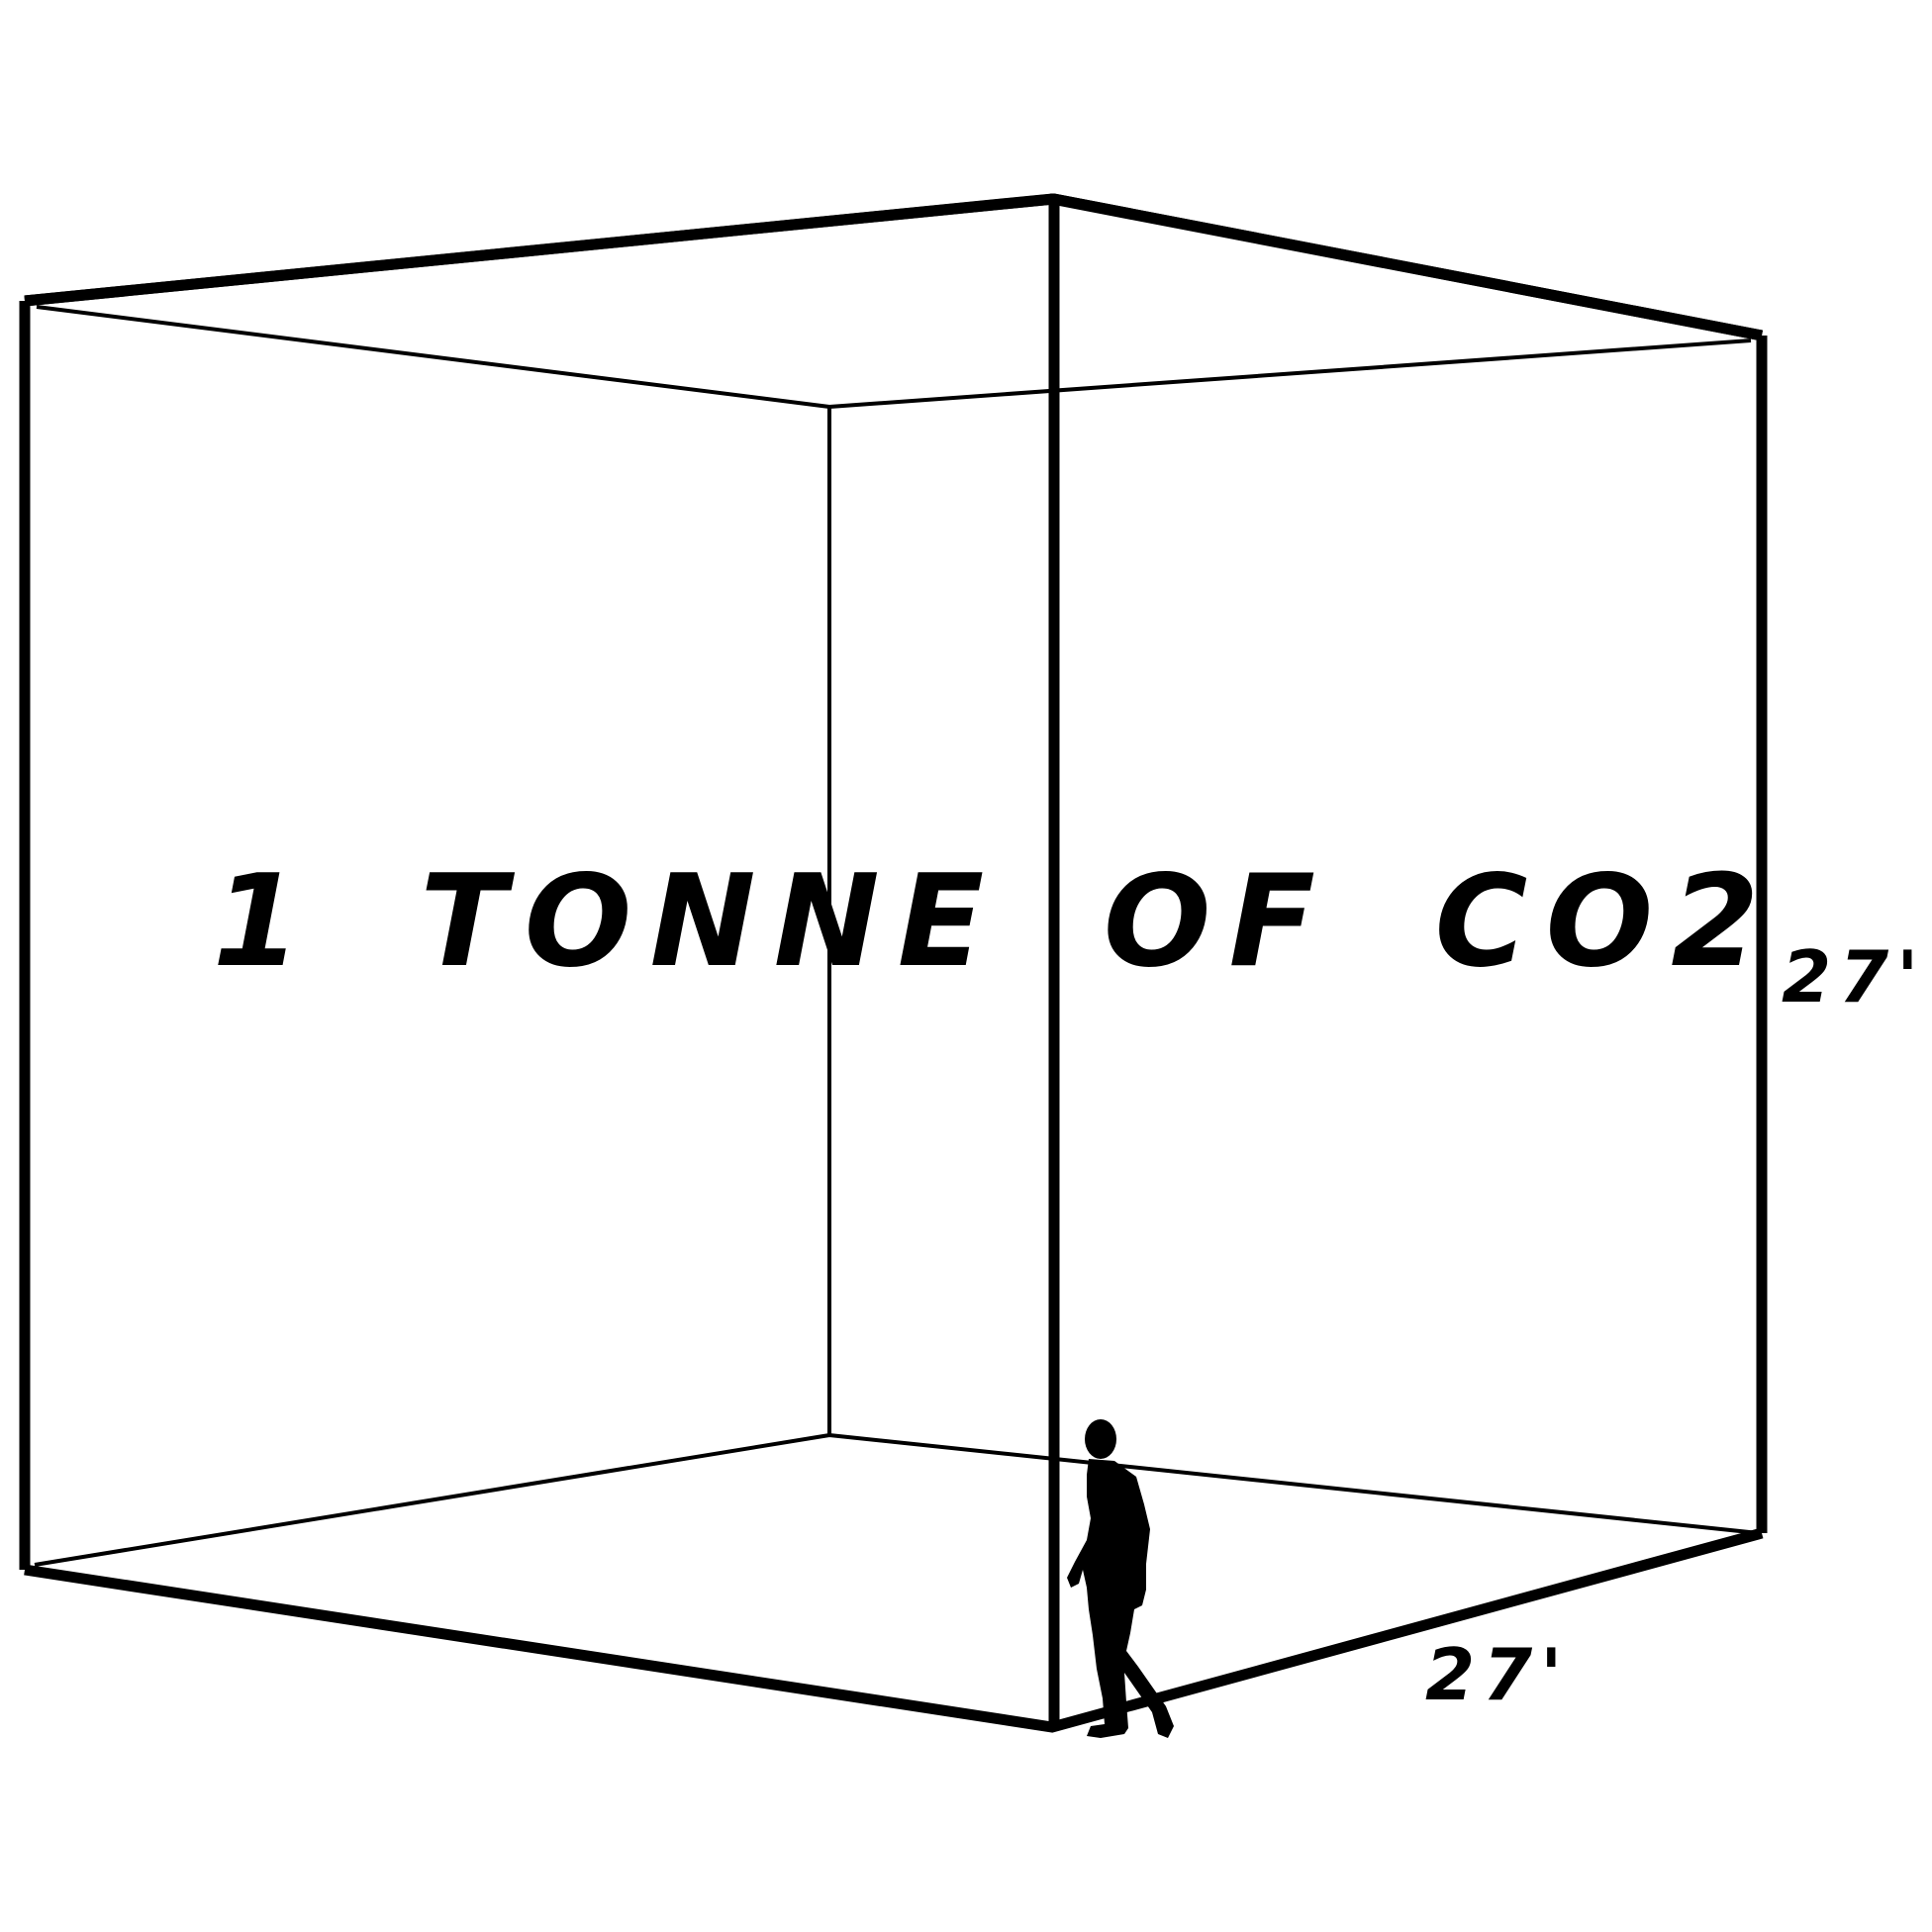  What do you see at coordinates (1120, 1598) in the screenshot?
I see `person-body` at bounding box center [1120, 1598].